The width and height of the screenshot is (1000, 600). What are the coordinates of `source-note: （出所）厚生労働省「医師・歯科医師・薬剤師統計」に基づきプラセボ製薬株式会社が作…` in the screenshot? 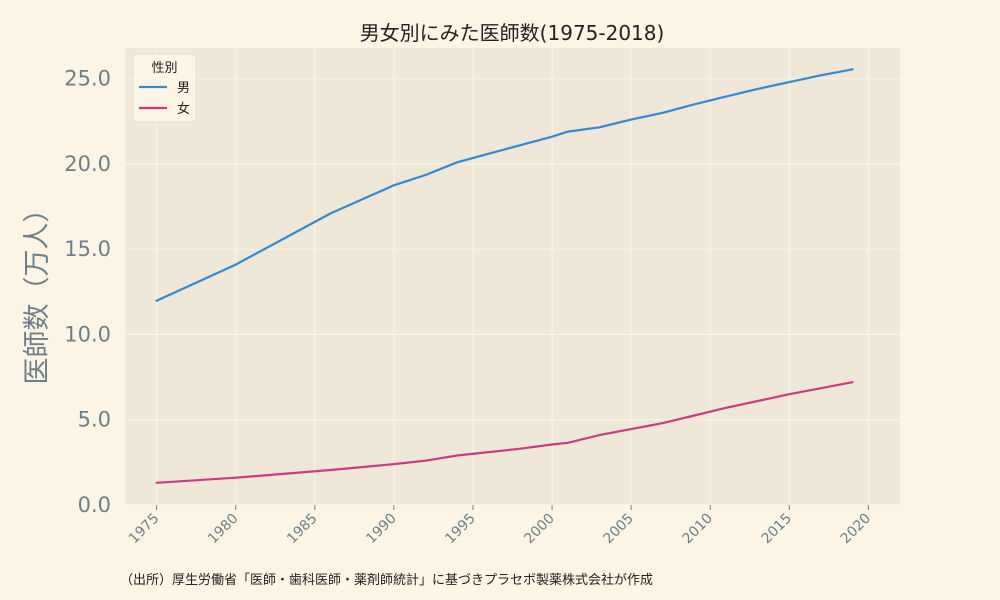 It's located at (386, 580).